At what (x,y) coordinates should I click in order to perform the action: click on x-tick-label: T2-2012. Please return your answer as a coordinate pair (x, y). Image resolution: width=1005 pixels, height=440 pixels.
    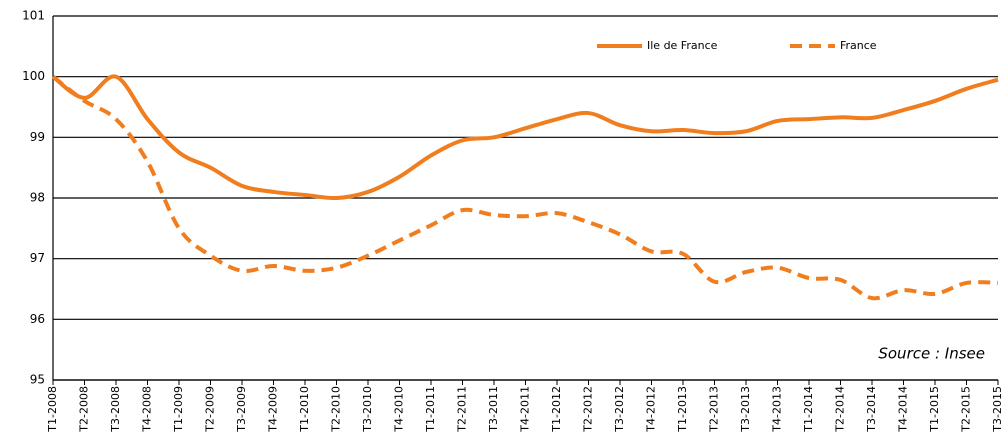
    Looking at the image, I should click on (588, 409).